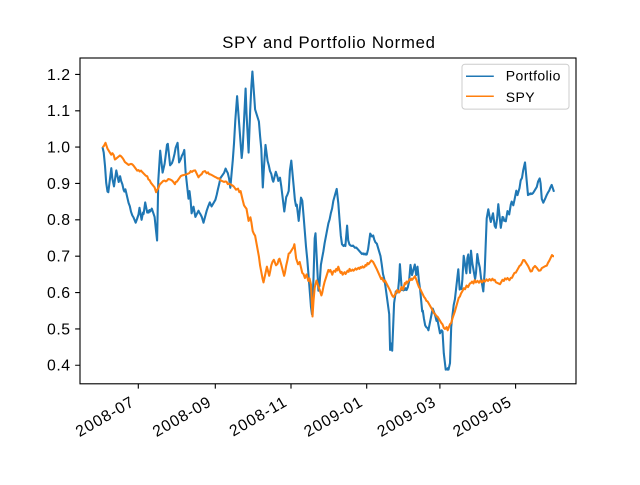  Describe the element at coordinates (533, 75) in the screenshot. I see `svg-text: Portfolio` at that location.